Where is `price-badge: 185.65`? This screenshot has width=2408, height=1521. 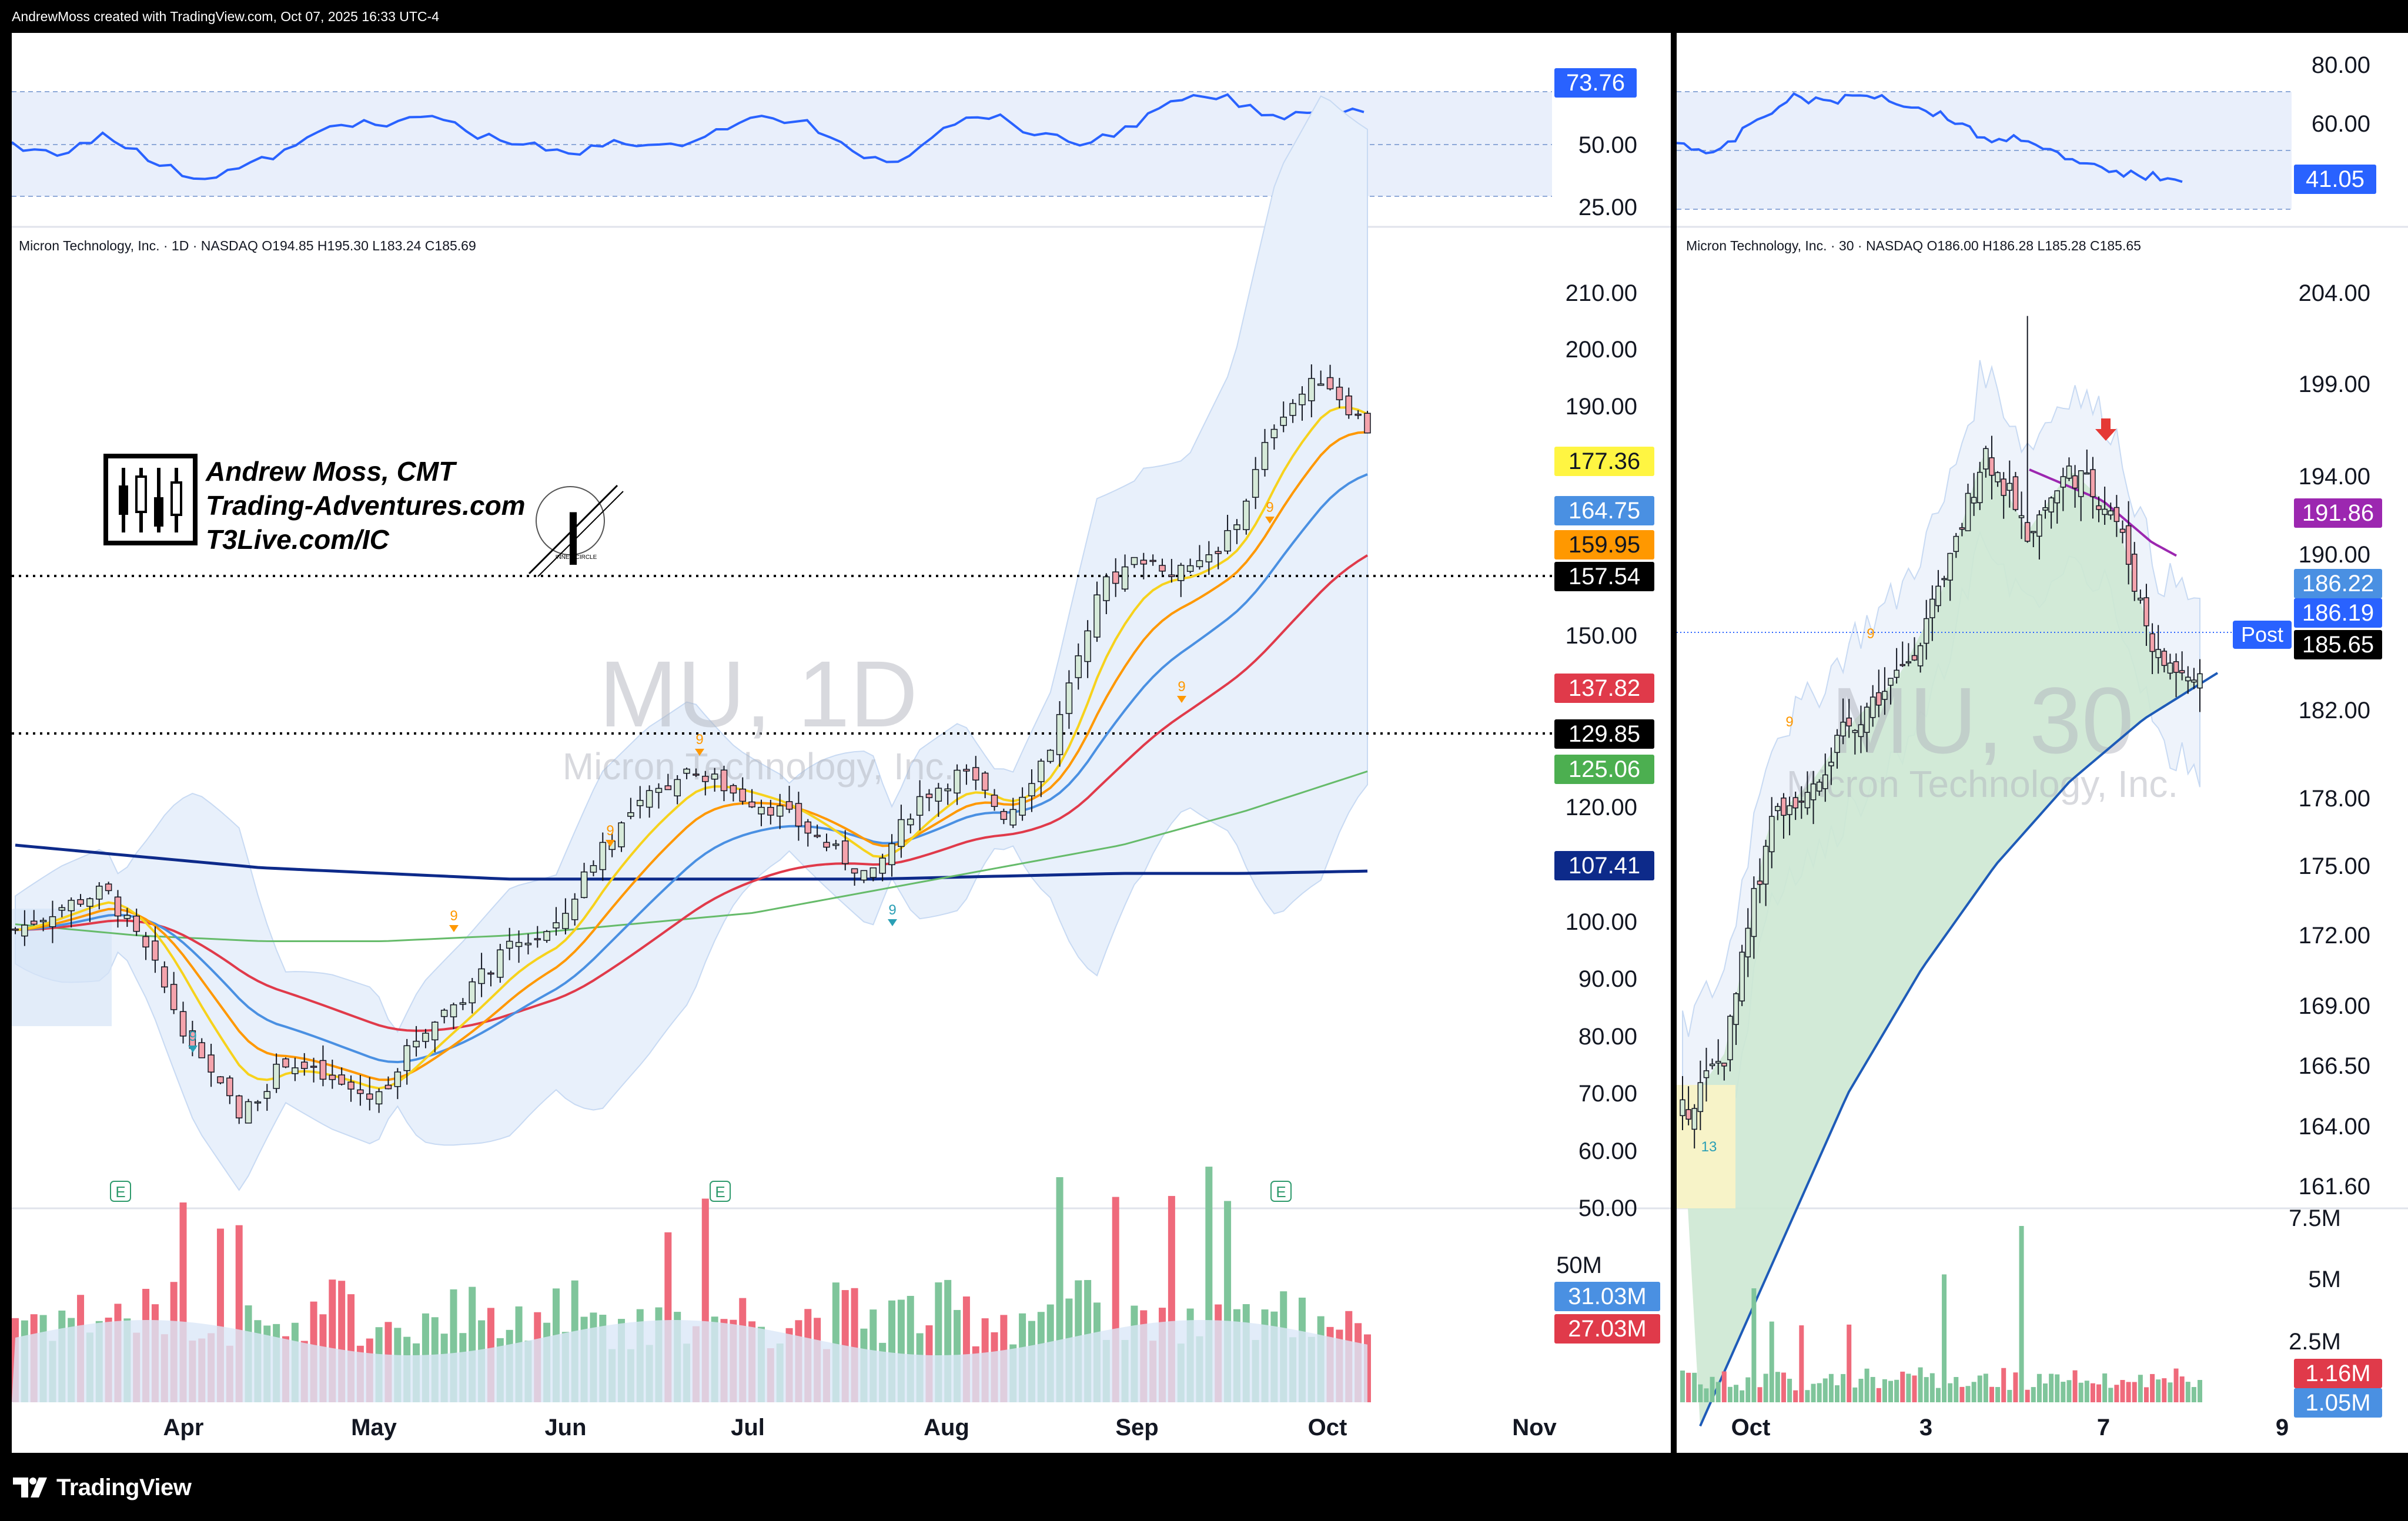
price-badge: 185.65 is located at coordinates (2338, 644).